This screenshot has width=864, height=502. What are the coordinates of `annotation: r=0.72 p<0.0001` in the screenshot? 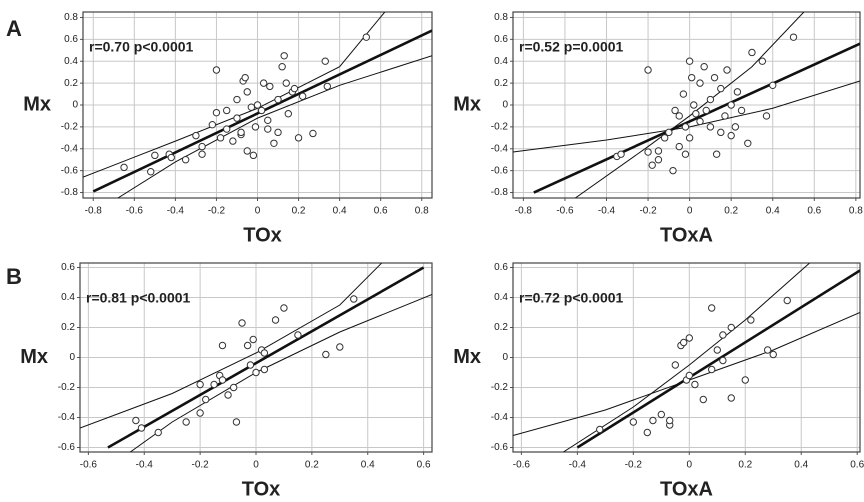 It's located at (571, 298).